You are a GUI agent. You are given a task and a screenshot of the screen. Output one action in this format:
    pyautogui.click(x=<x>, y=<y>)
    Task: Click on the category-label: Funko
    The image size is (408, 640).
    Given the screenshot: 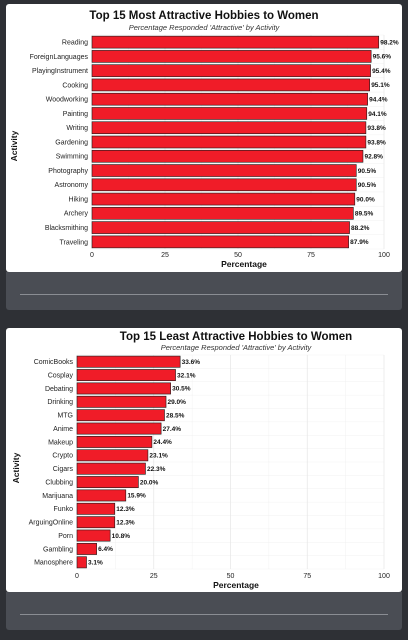 What is the action you would take?
    pyautogui.click(x=64, y=509)
    